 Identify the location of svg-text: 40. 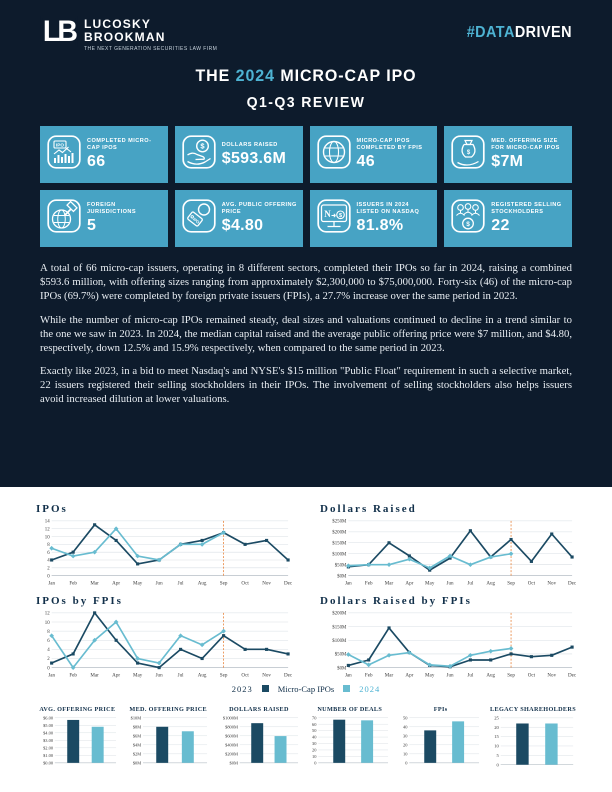
(405, 726).